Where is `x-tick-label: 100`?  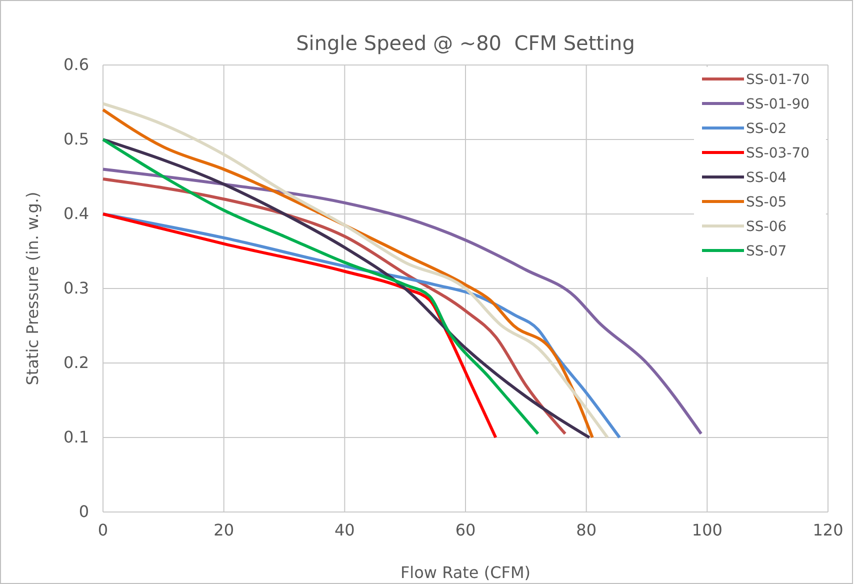
x-tick-label: 100 is located at coordinates (707, 530).